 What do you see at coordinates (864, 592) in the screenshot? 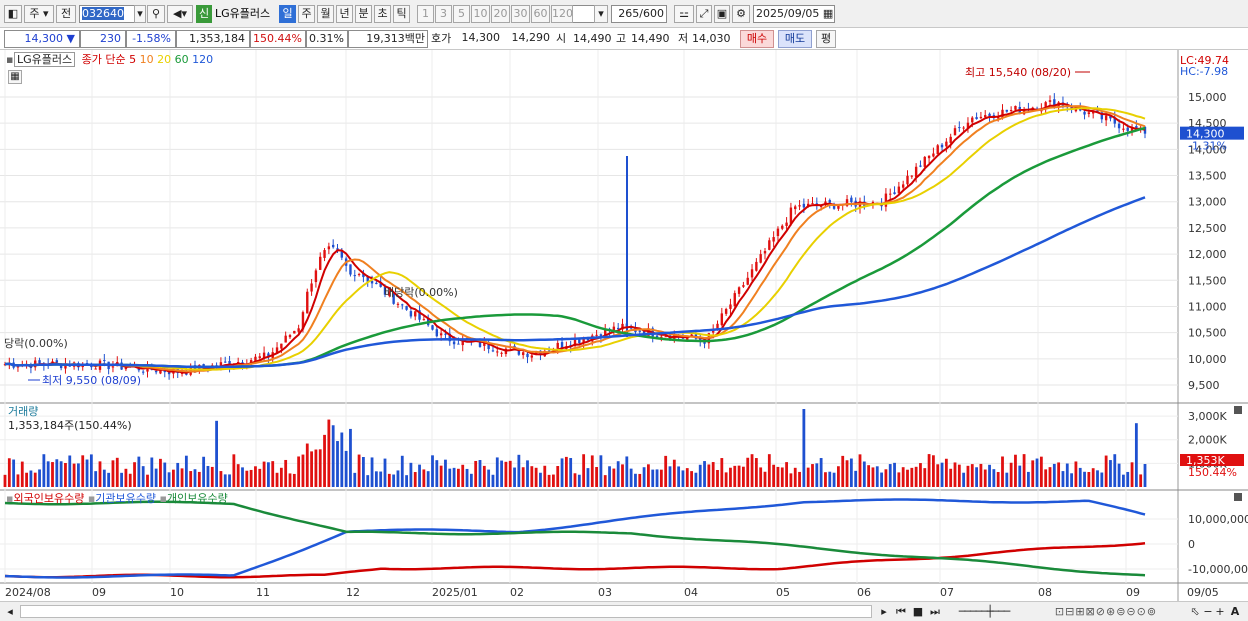
I see `x-tick-label: 06` at bounding box center [864, 592].